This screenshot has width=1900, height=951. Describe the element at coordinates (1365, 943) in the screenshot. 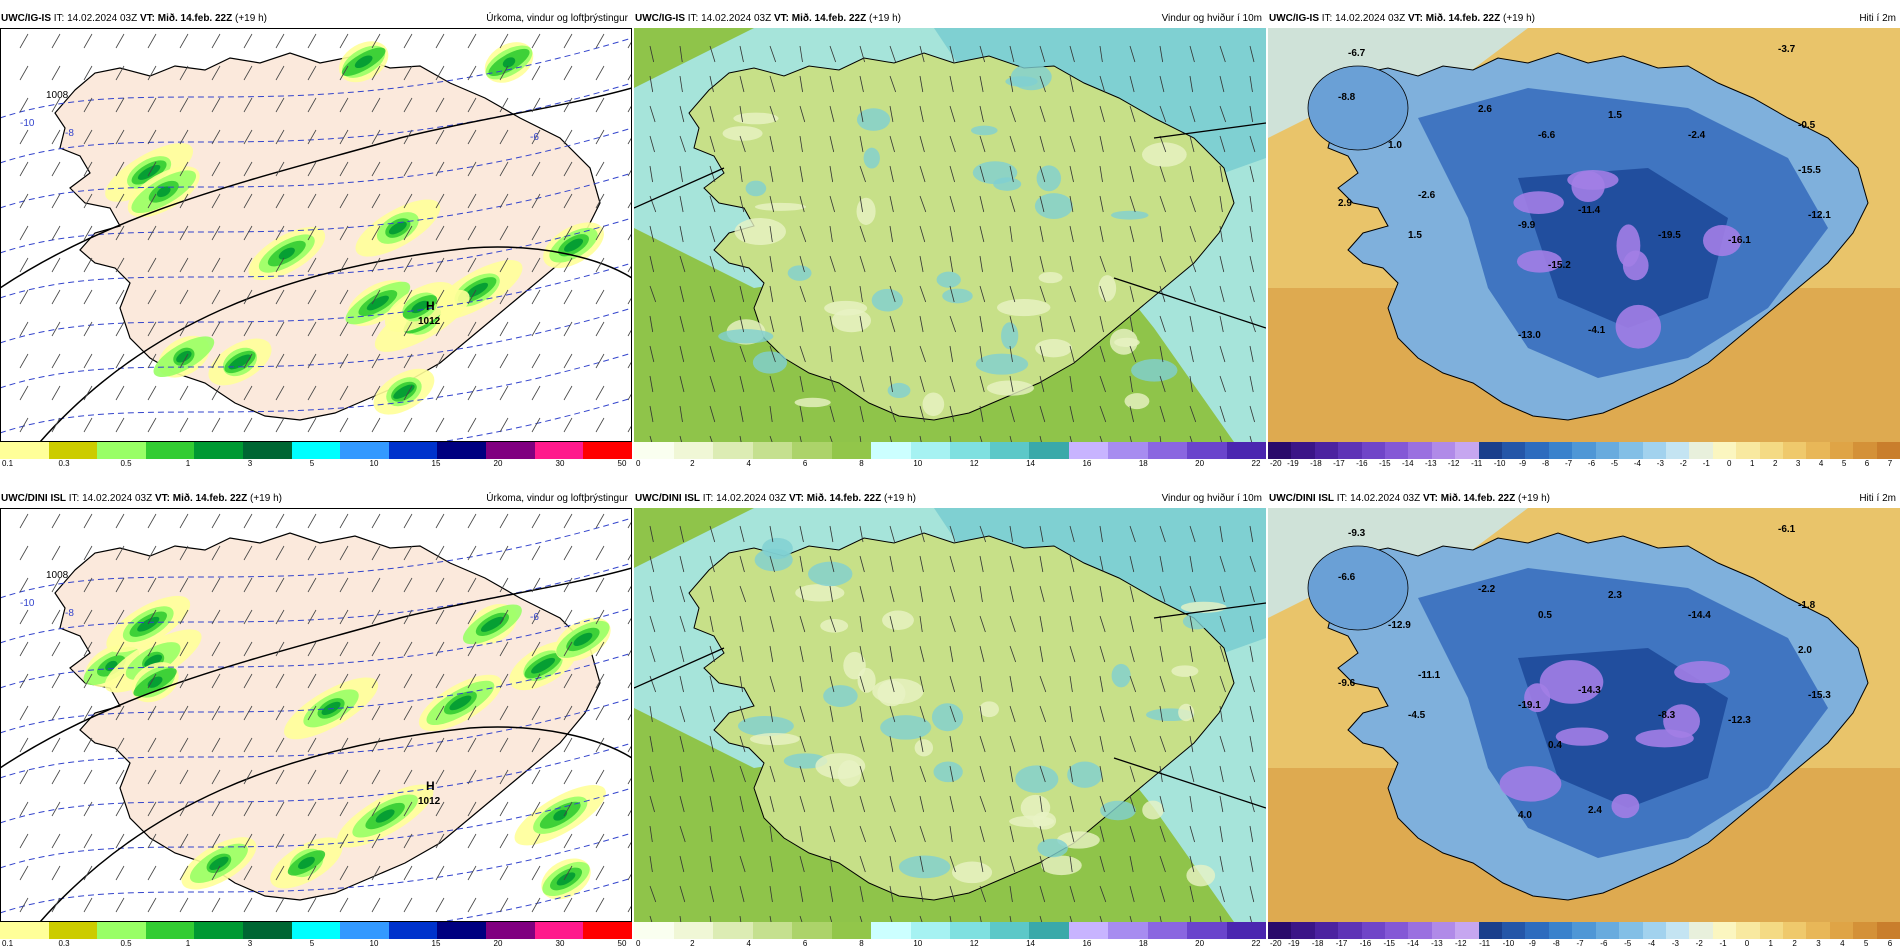

I see `colorbar-tick-label: -16` at that location.